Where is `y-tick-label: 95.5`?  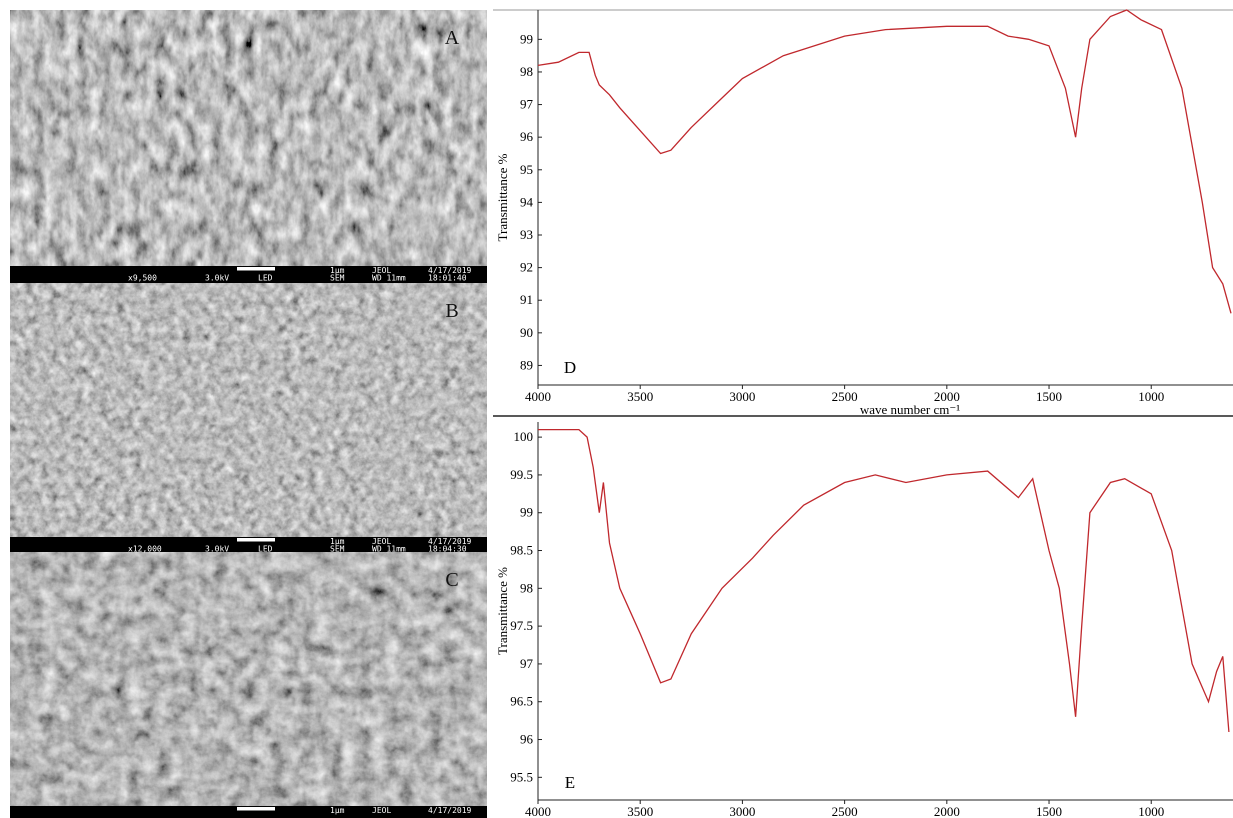
y-tick-label: 95.5 is located at coordinates (521, 776).